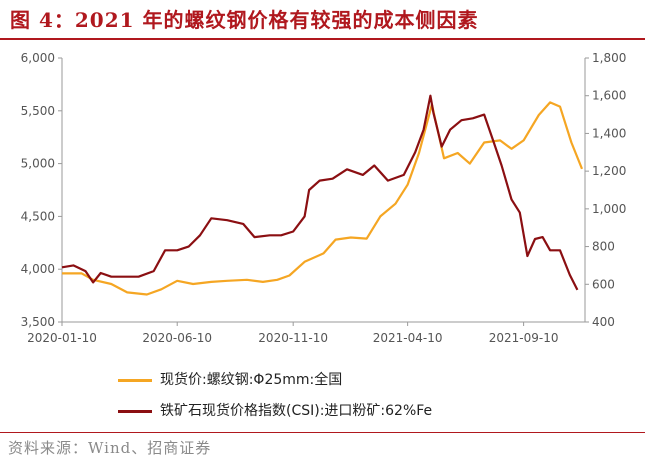  Describe the element at coordinates (110, 448) in the screenshot. I see `source-note: 资料来源：Wind、招商证券` at that location.